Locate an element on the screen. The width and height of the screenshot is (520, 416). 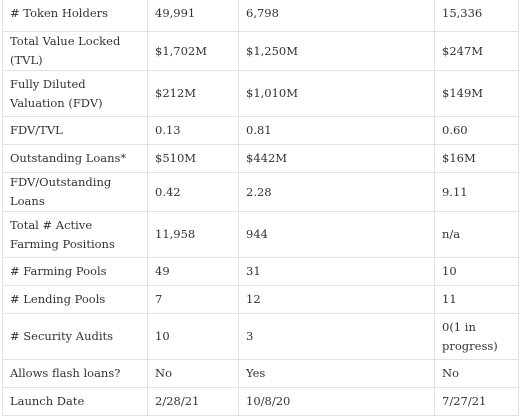
cell-col-3: 10 is located at coordinates (476, 271).